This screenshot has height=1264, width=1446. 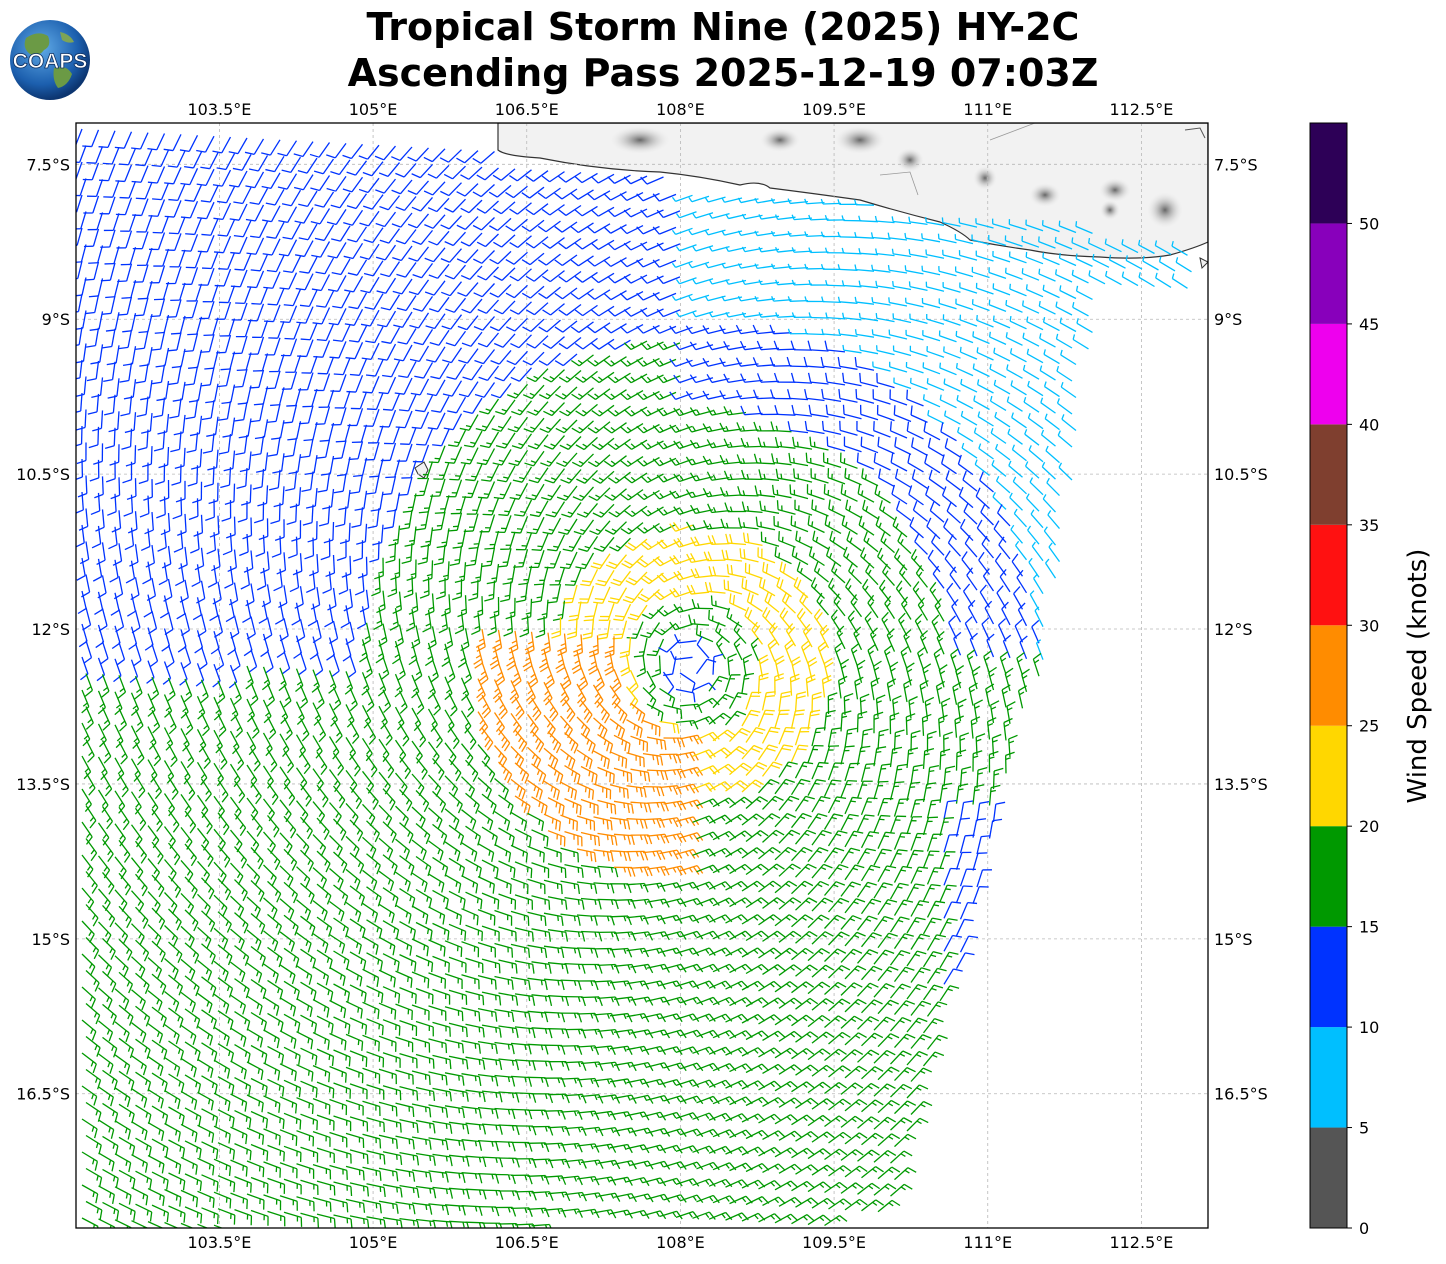 I want to click on lat-tick-label: 15°S, so click(x=1233, y=939).